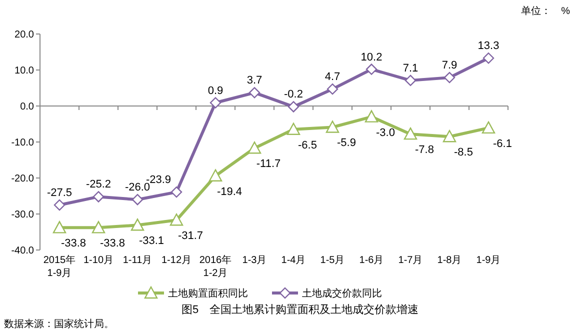  Describe the element at coordinates (293, 260) in the screenshot. I see `x-tick-label: 1-4月` at that location.